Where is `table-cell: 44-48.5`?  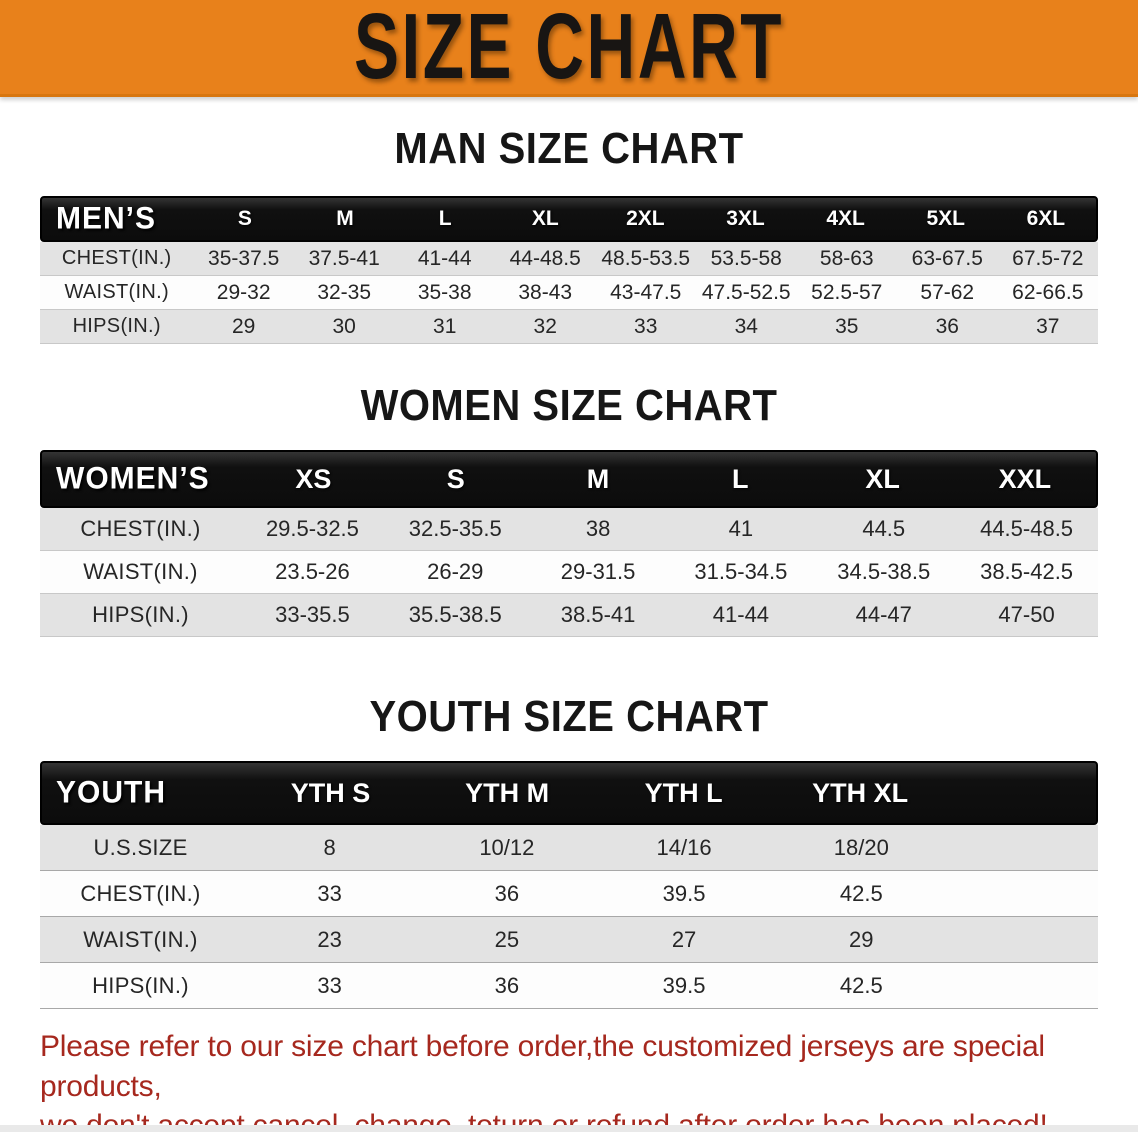 table-cell: 44-48.5 is located at coordinates (545, 258).